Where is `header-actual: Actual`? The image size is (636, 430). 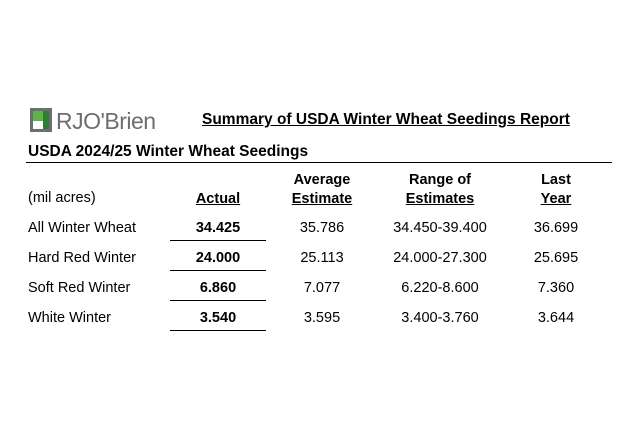
header-actual: Actual is located at coordinates (218, 199).